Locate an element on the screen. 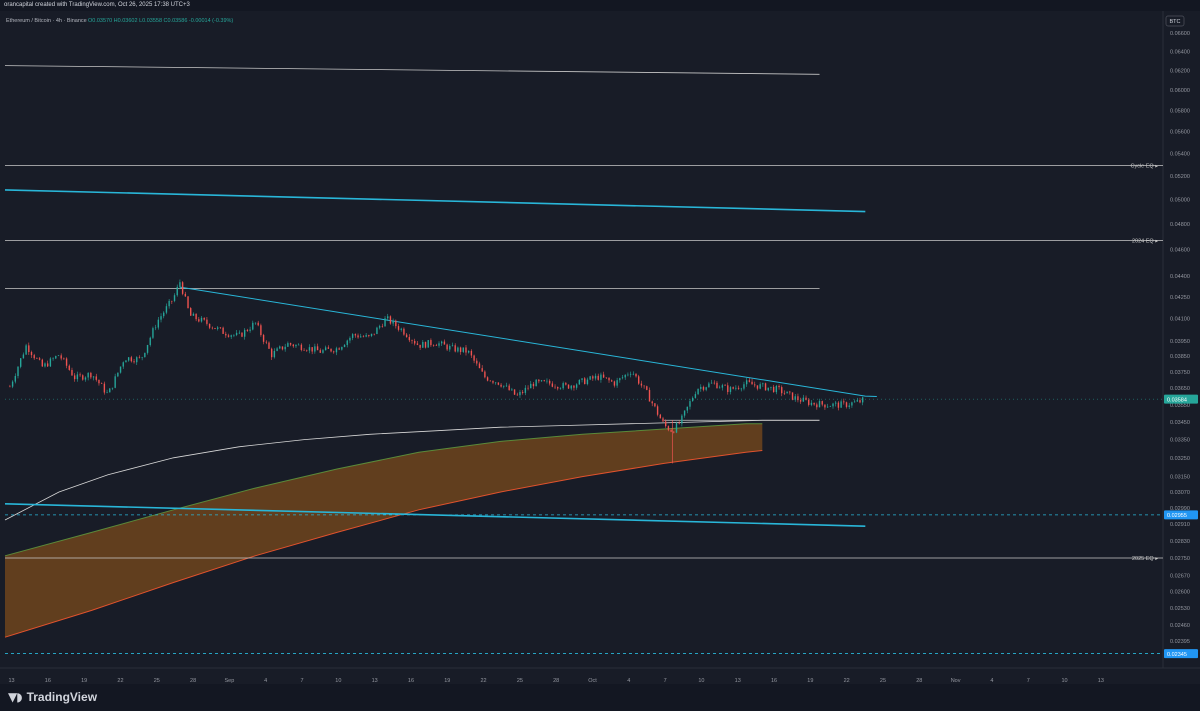  descending-resistance-line is located at coordinates (528, 341).